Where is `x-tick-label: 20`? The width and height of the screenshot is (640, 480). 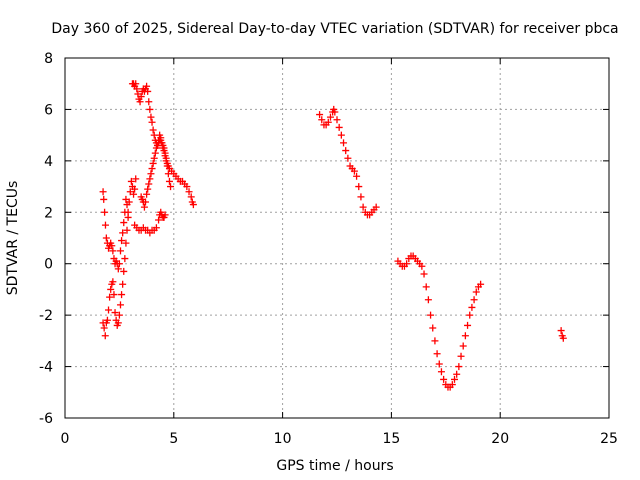
x-tick-label: 20 is located at coordinates (500, 439).